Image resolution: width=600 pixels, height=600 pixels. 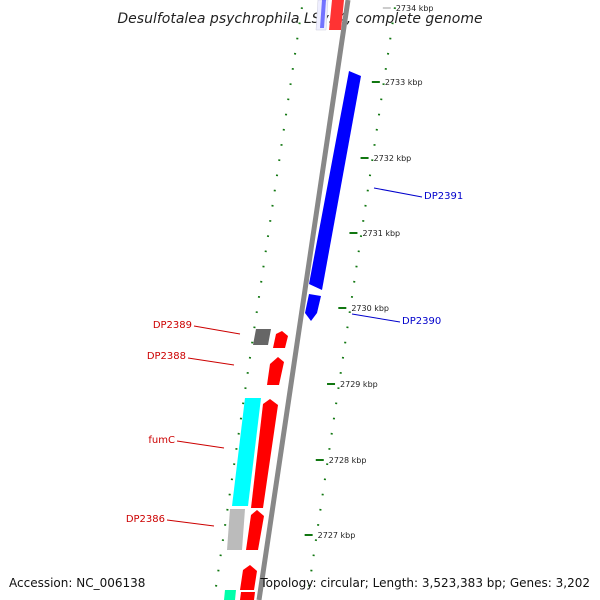 What do you see at coordinates (313, 307) in the screenshot?
I see `gene-feature-dp2390` at bounding box center [313, 307].